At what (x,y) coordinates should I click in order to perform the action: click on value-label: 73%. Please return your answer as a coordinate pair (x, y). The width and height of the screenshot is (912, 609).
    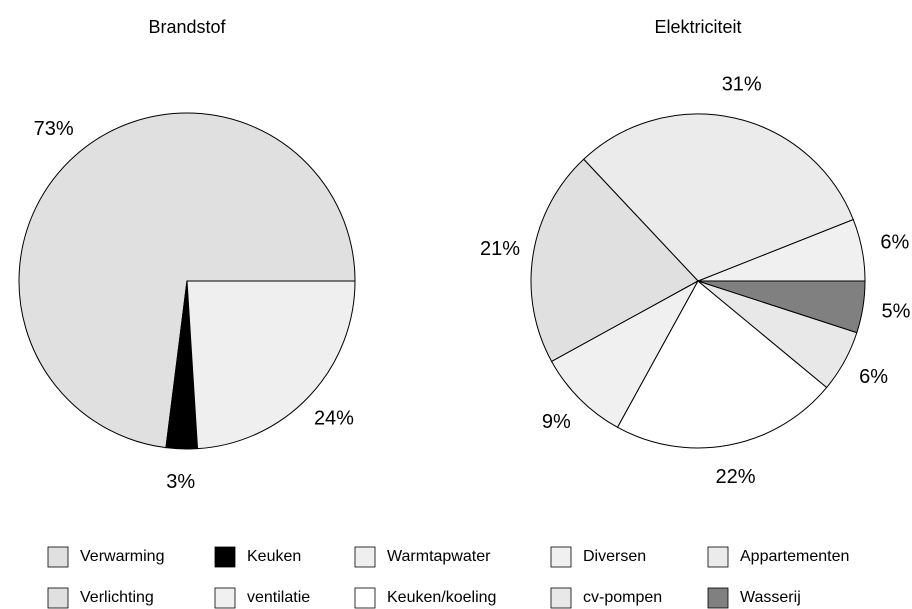
    Looking at the image, I should click on (54, 129).